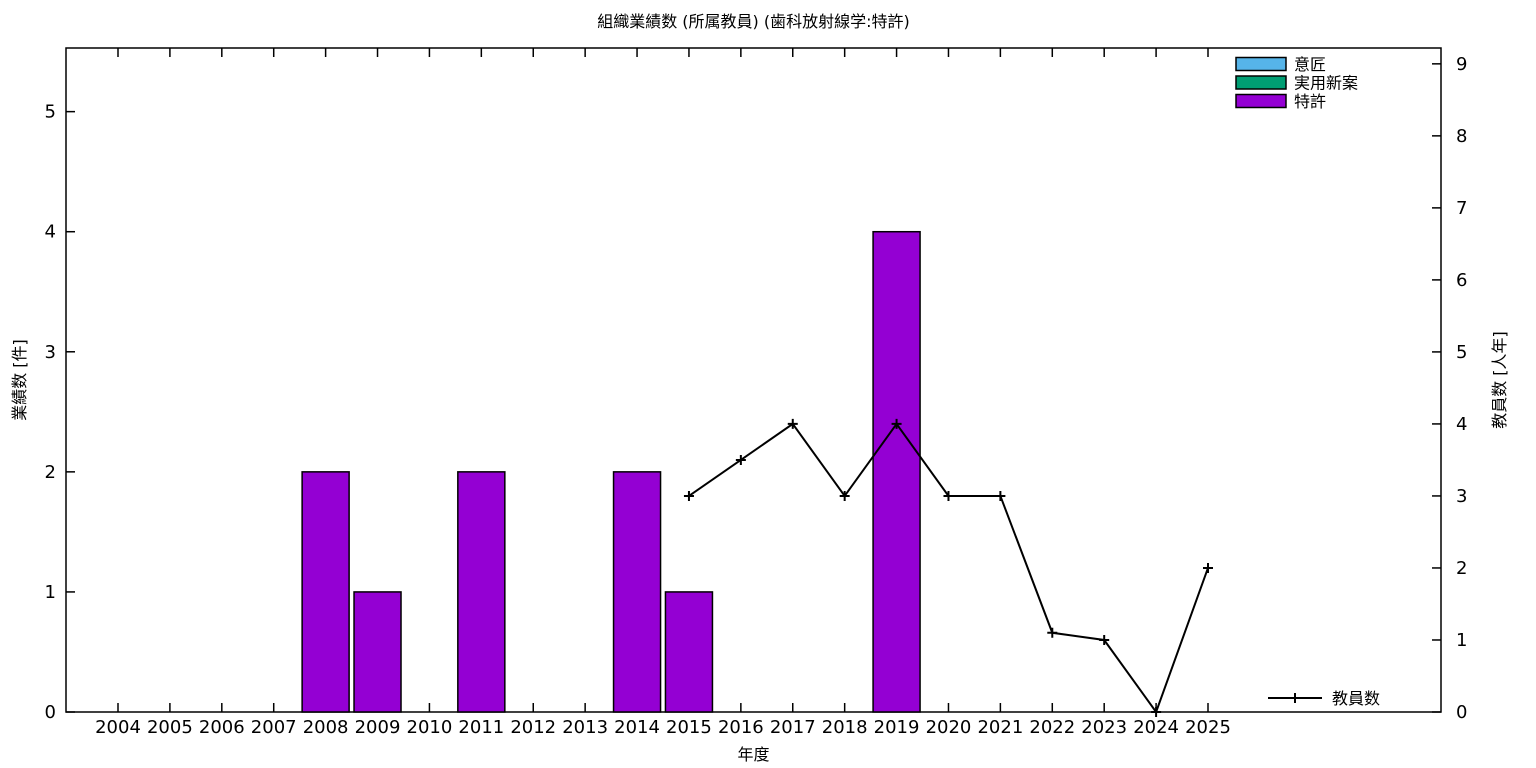 Image resolution: width=1536 pixels, height=768 pixels. Describe the element at coordinates (50, 352) in the screenshot. I see `y-tick-label-3: 3` at that location.